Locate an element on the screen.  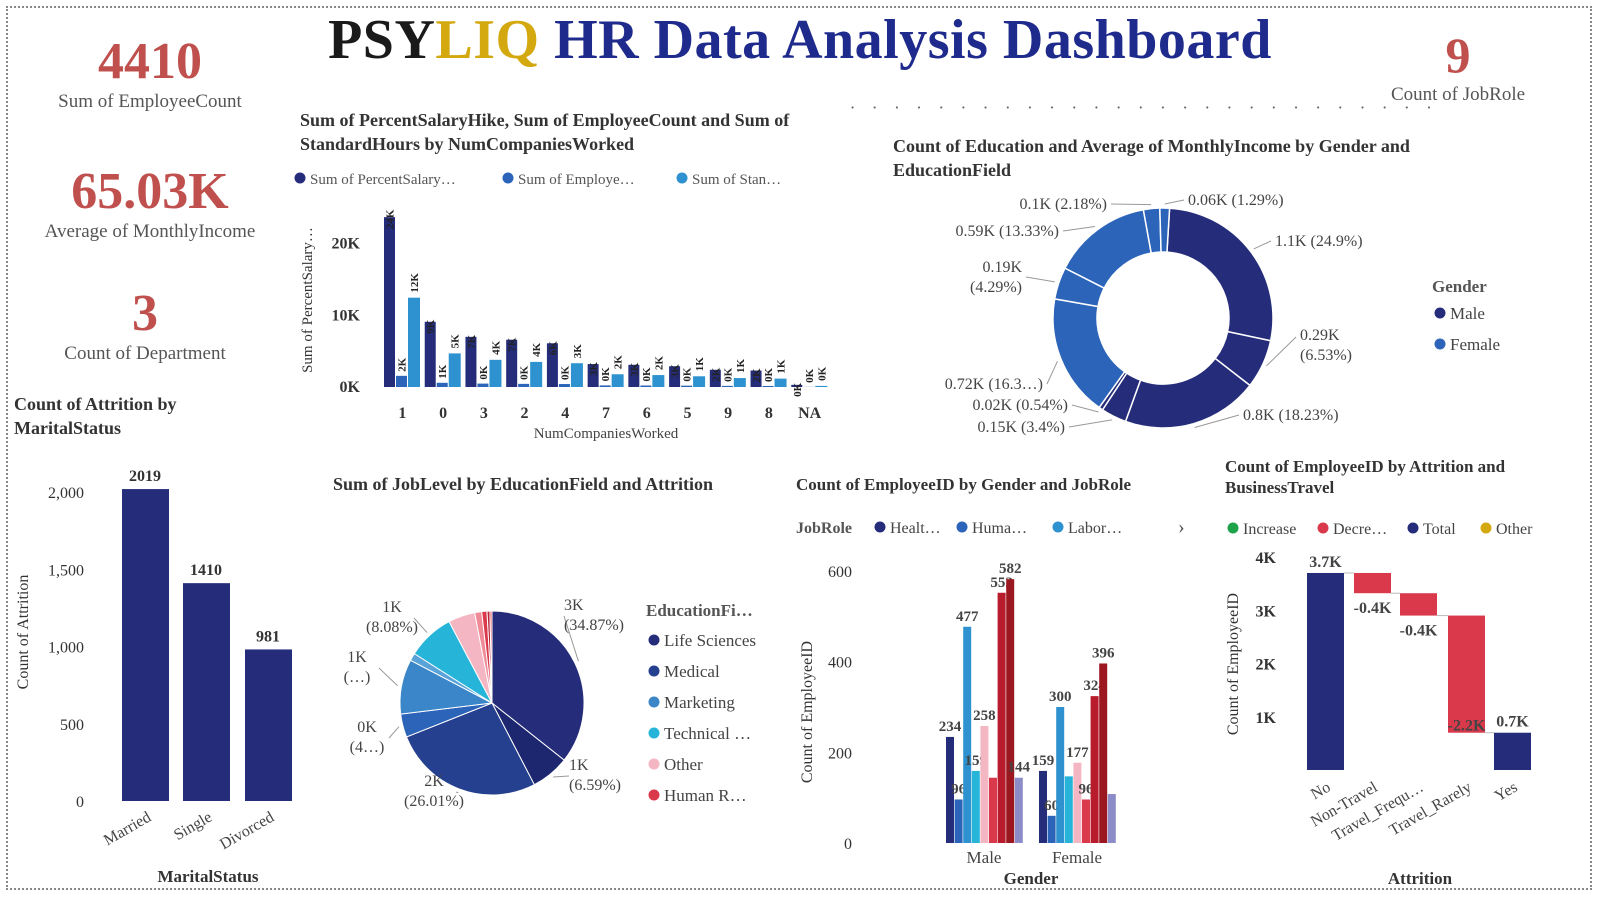
kpi-label: Count of Department is located at coordinates (145, 353).